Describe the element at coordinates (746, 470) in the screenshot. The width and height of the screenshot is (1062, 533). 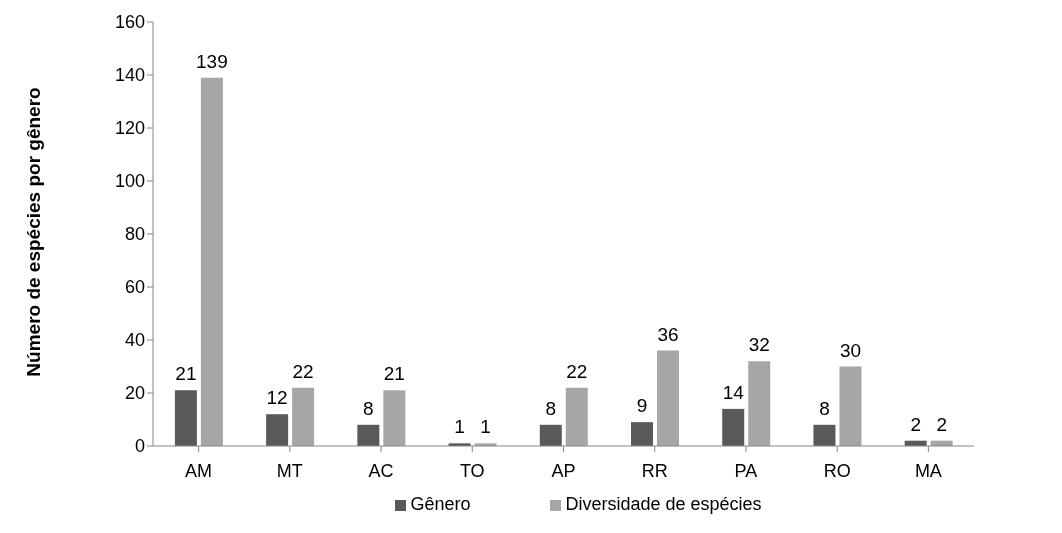
I see `x-tick-label: PA` at that location.